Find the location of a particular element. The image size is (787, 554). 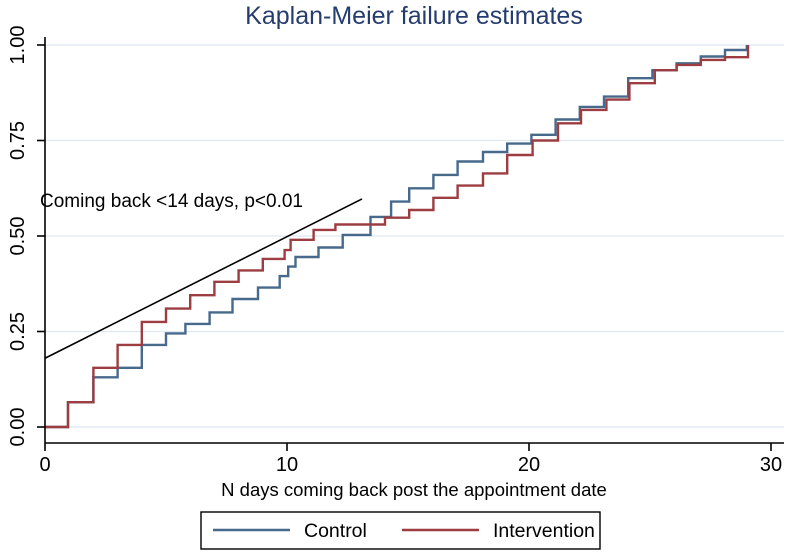

legend-label-intervention: Intervention is located at coordinates (544, 531).